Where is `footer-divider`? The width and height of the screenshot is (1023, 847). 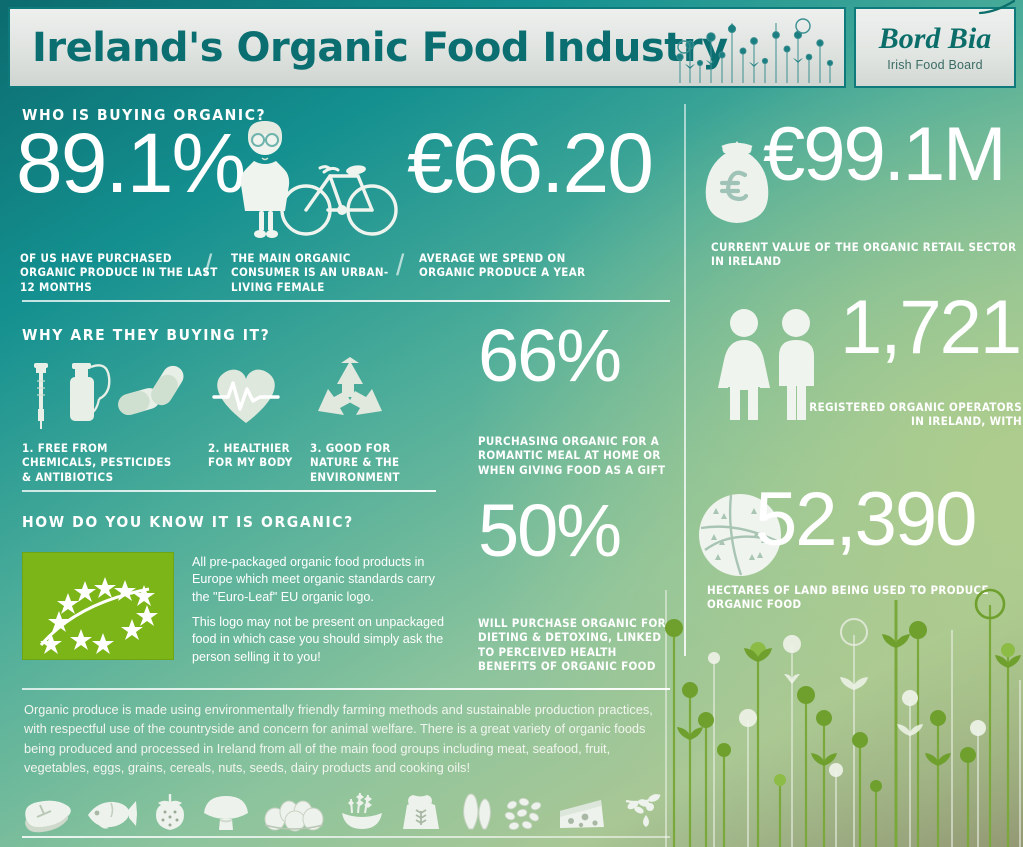 footer-divider is located at coordinates (346, 689).